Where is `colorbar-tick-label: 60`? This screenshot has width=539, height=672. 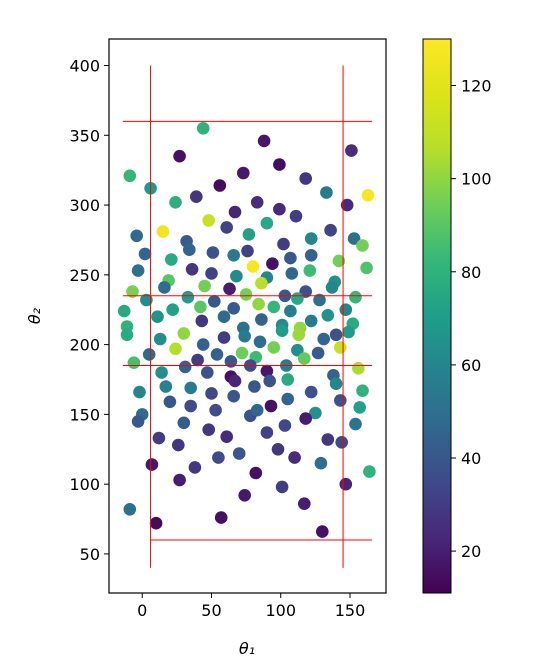 colorbar-tick-label: 60 is located at coordinates (471, 365).